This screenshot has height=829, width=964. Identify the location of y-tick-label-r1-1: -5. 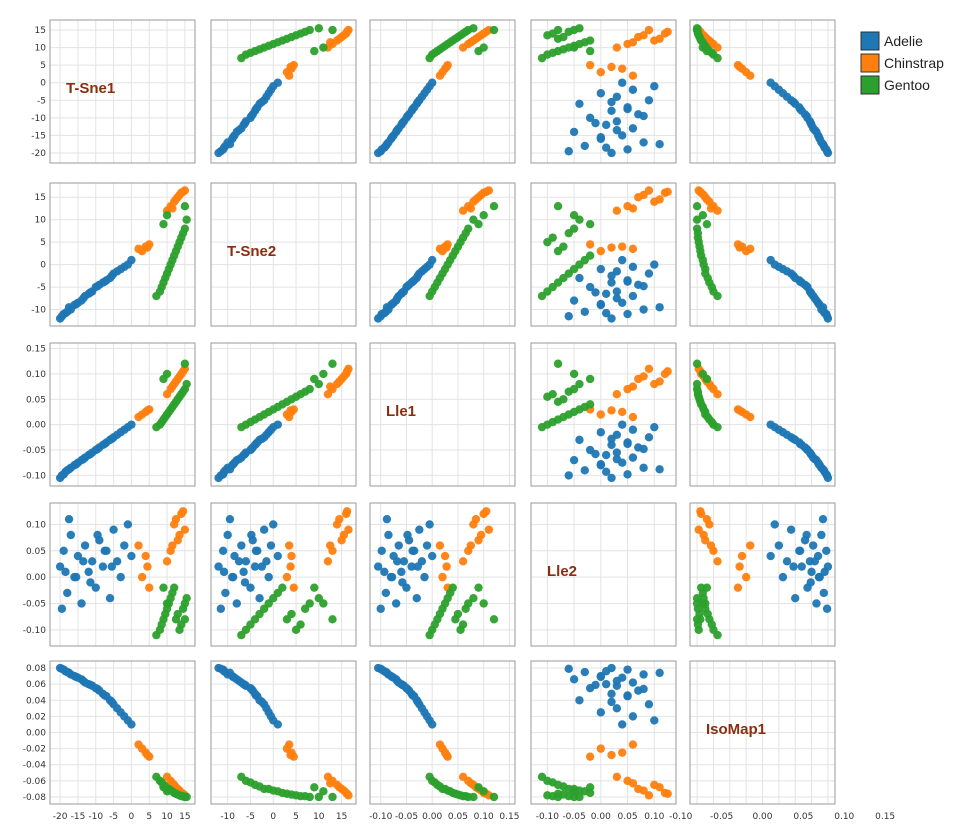
(41, 288).